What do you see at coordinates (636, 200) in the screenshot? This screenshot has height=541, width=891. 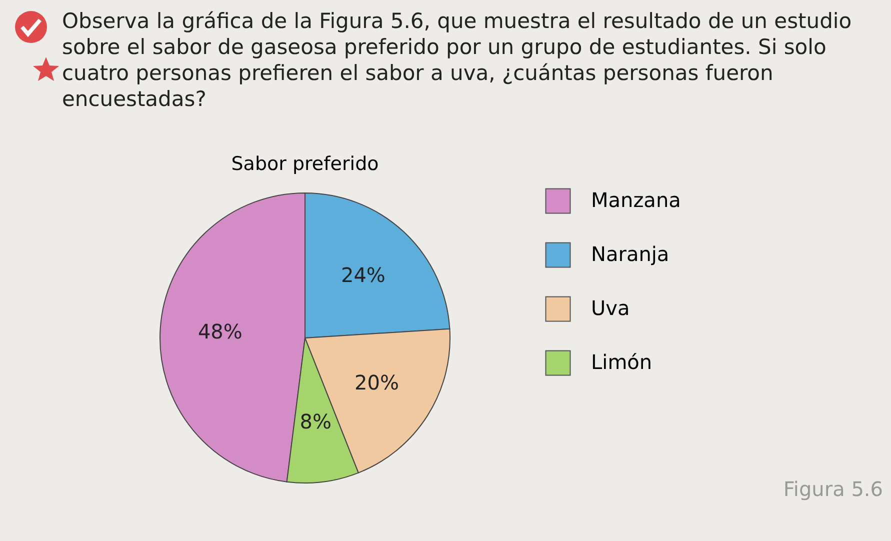 I see `legend-label: Manzana` at bounding box center [636, 200].